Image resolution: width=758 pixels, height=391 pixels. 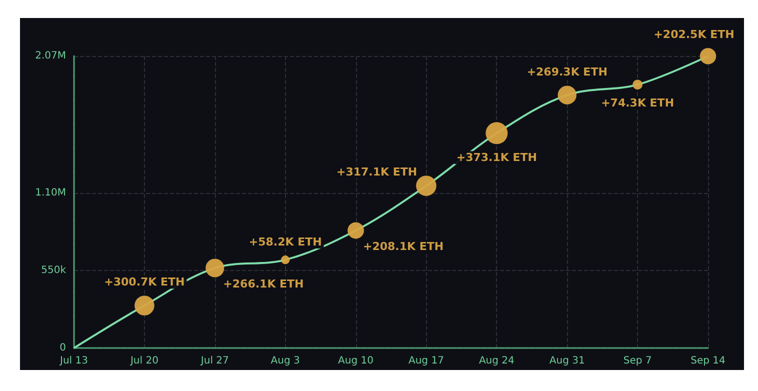 What do you see at coordinates (496, 157) in the screenshot?
I see `annotation: +373.1K ETH` at bounding box center [496, 157].